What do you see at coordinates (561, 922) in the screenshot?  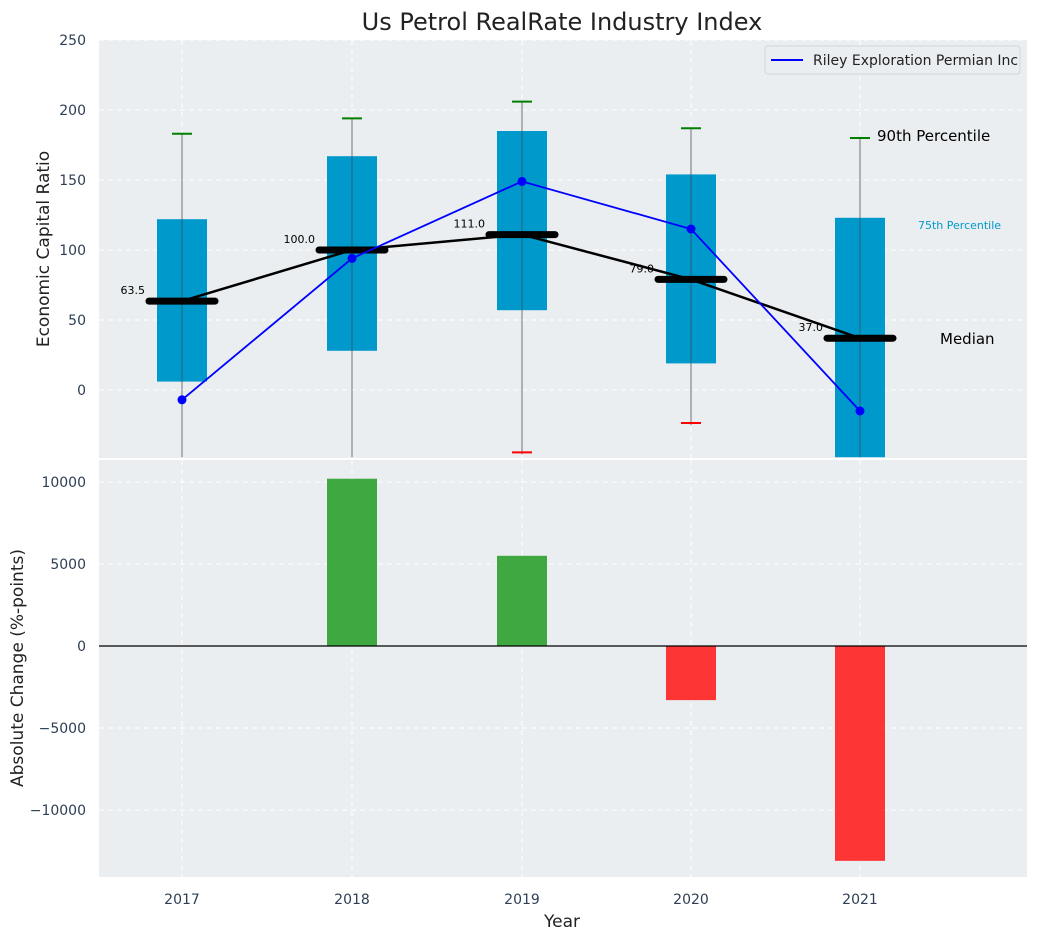 I see `x-axis-title: Year` at bounding box center [561, 922].